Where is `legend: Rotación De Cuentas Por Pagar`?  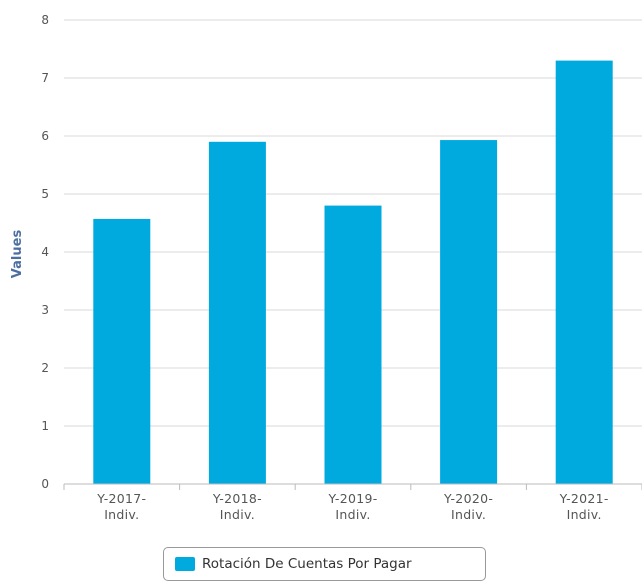 legend: Rotación De Cuentas Por Pagar is located at coordinates (324, 564).